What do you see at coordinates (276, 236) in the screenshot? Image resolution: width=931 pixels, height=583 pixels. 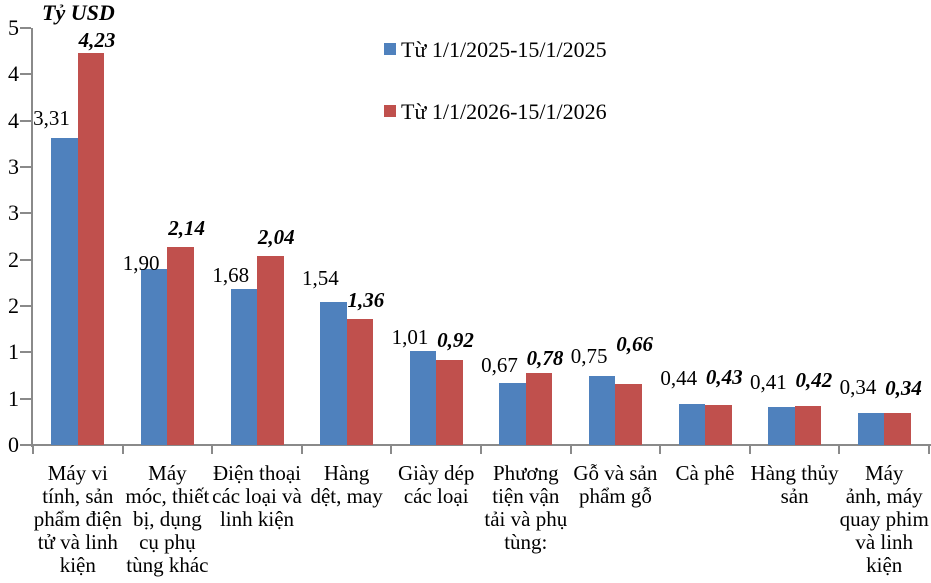 I see `value-label-series2-cat3: 2,04` at bounding box center [276, 236].